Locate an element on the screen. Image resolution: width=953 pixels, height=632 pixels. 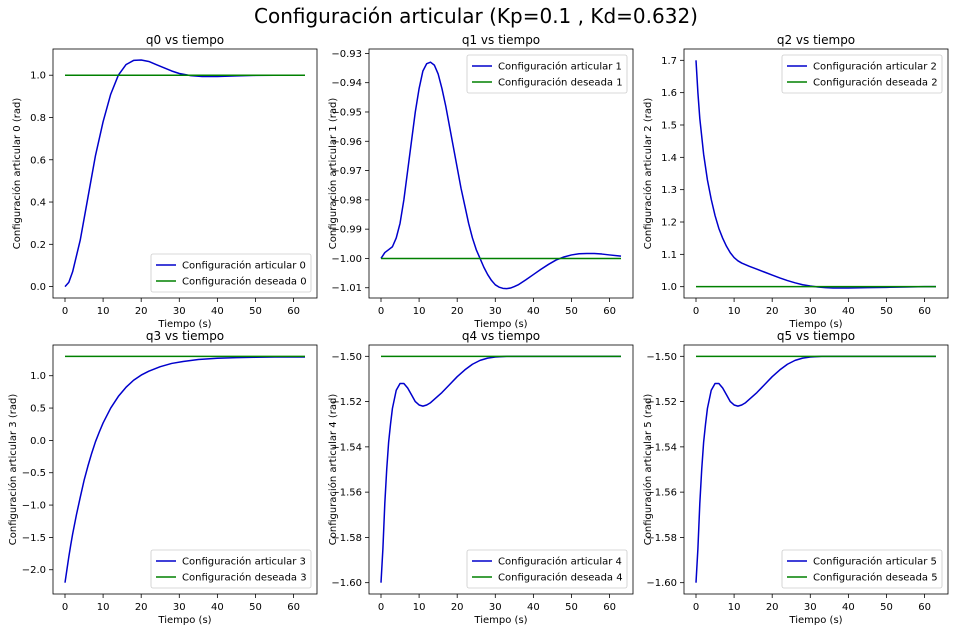
y-tick-label: 0.5 is located at coordinates (38, 409).